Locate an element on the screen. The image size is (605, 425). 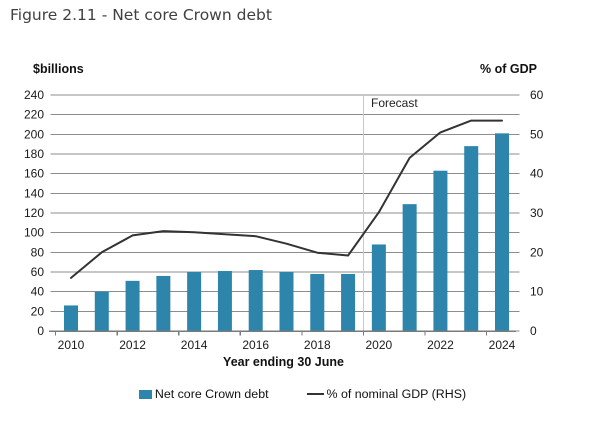
right-axis-tick-label: 40 is located at coordinates (537, 174).